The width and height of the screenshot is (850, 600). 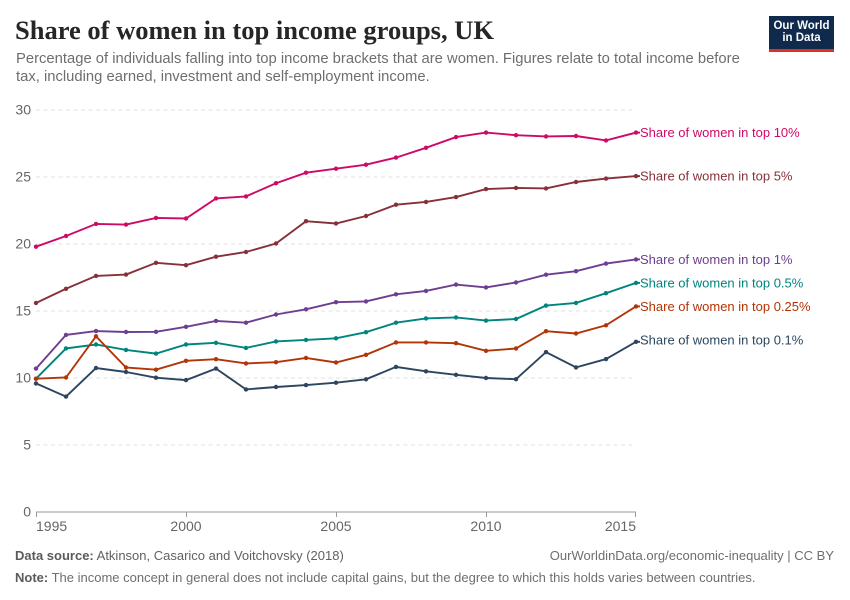 I want to click on svg-text: Share of women in top 0.1%, so click(x=722, y=340).